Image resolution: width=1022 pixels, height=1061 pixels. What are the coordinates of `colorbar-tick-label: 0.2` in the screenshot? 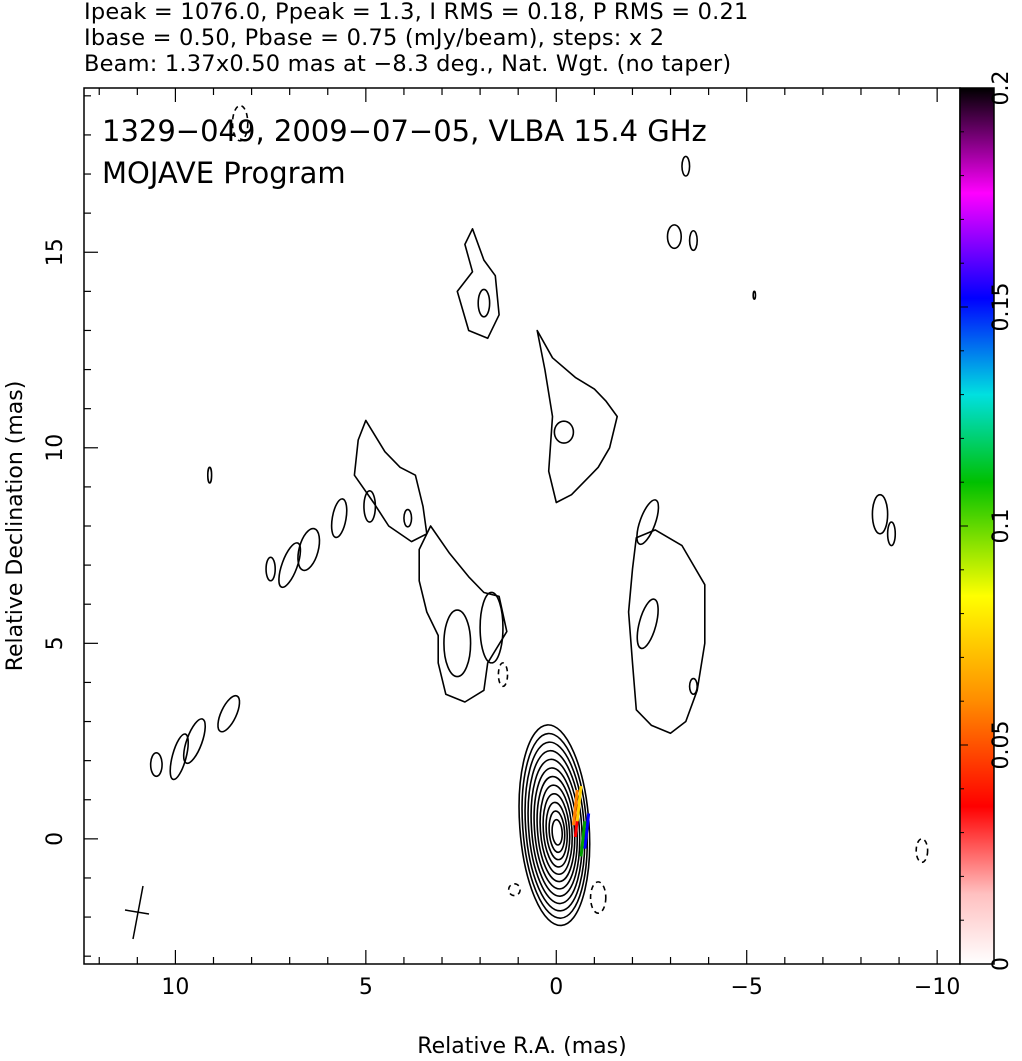 It's located at (1001, 88).